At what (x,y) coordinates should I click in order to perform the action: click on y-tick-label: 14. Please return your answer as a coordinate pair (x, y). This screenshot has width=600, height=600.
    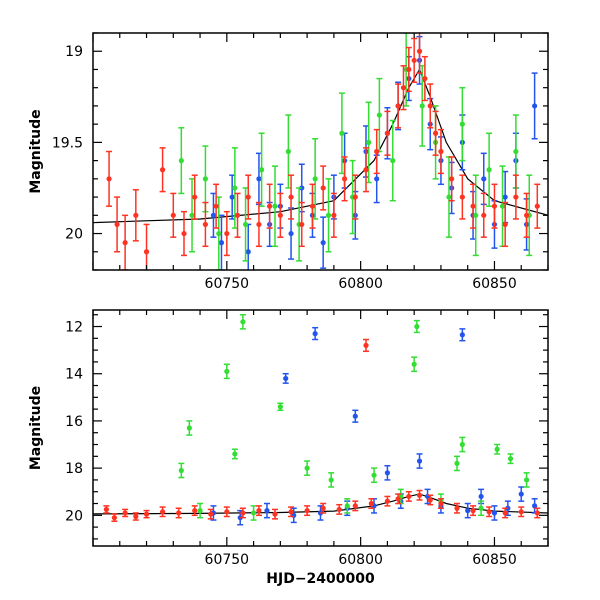
    Looking at the image, I should click on (74, 375).